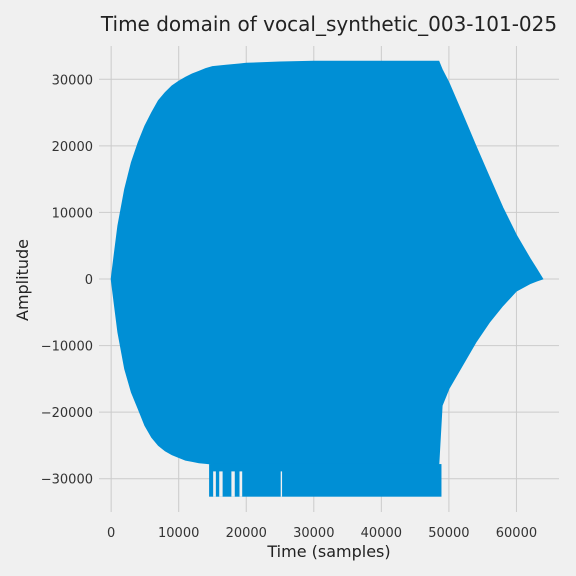  Describe the element at coordinates (178, 533) in the screenshot. I see `x-tick-label: 10000` at that location.